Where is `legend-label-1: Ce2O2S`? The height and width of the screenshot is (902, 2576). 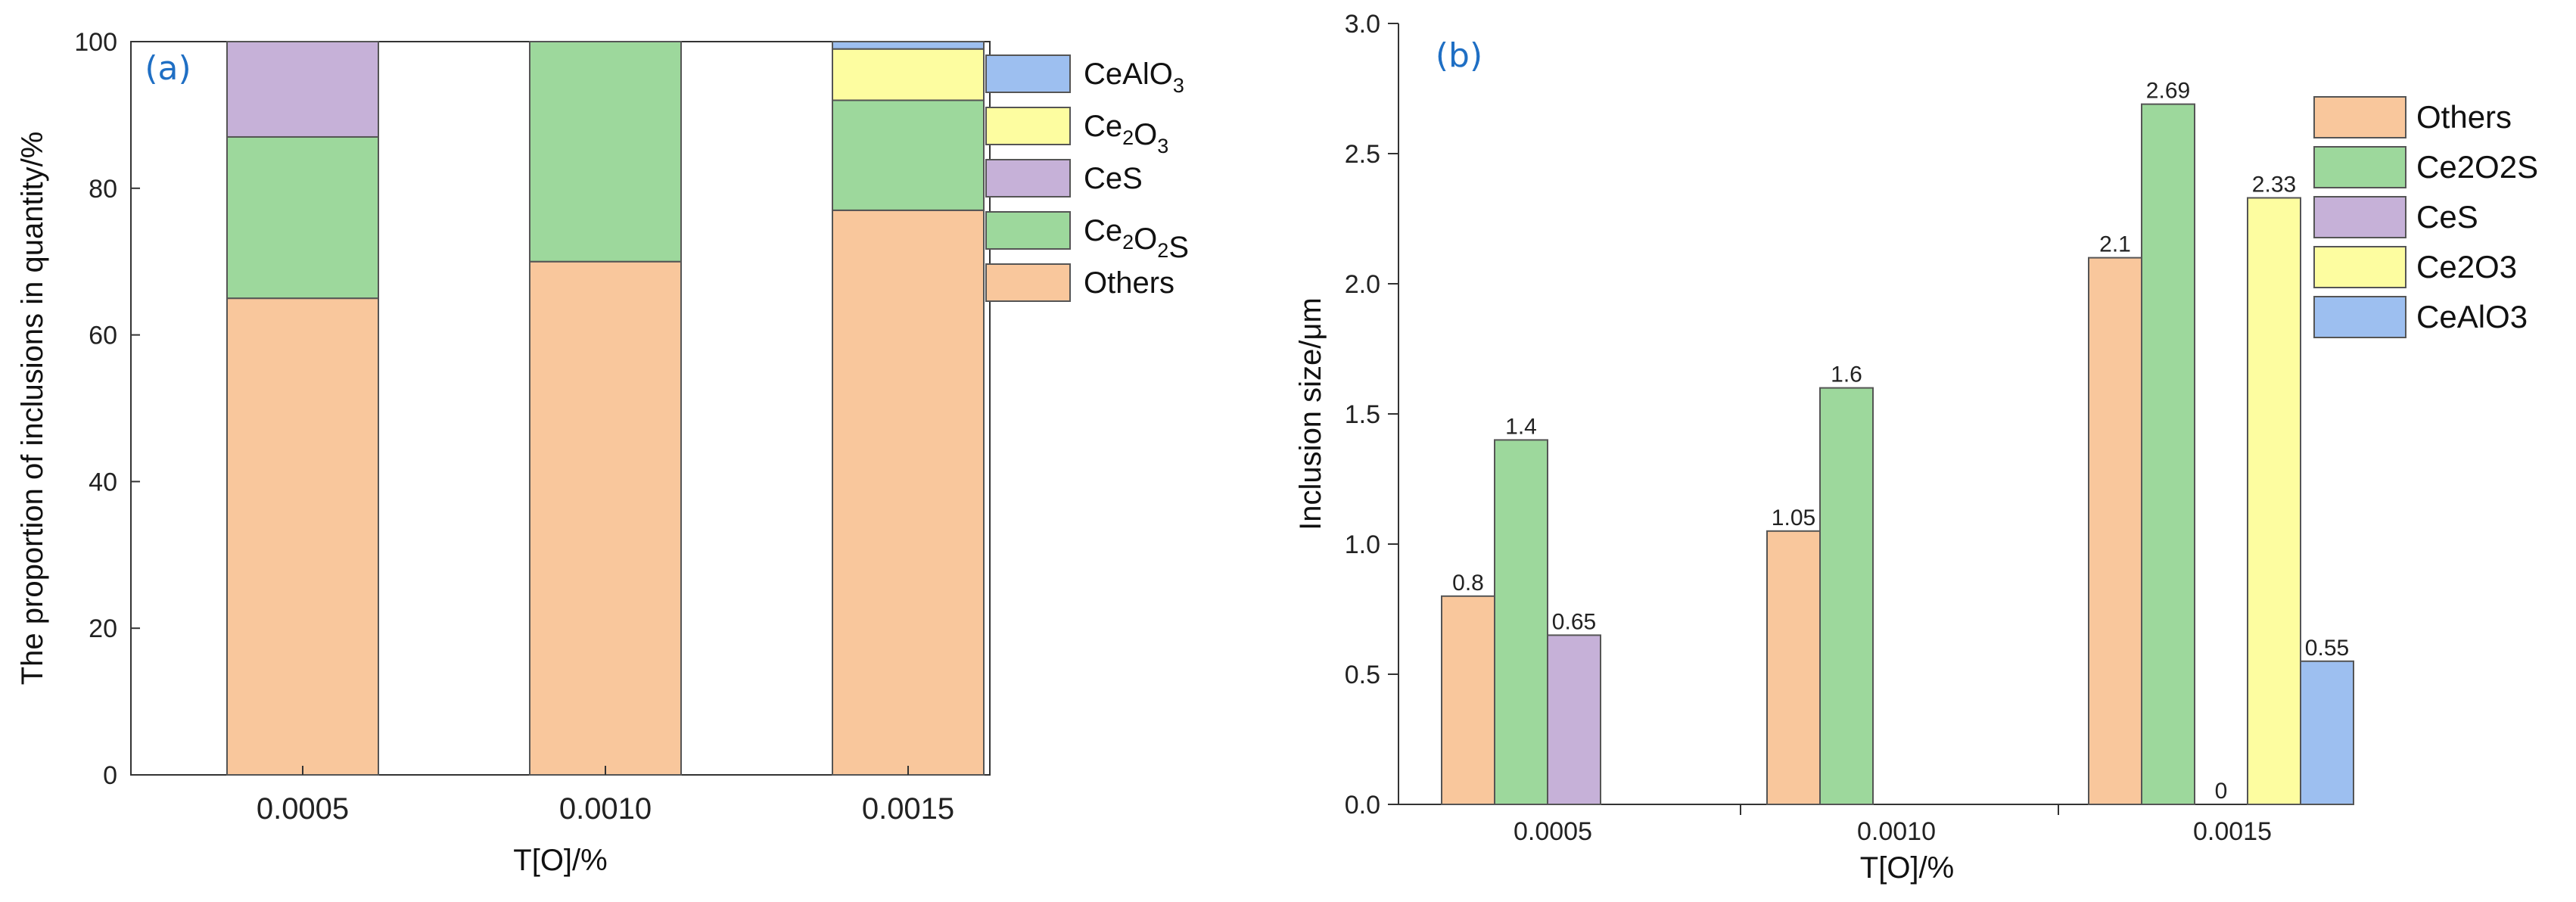 legend-label-1: Ce2O2S is located at coordinates (2477, 167).